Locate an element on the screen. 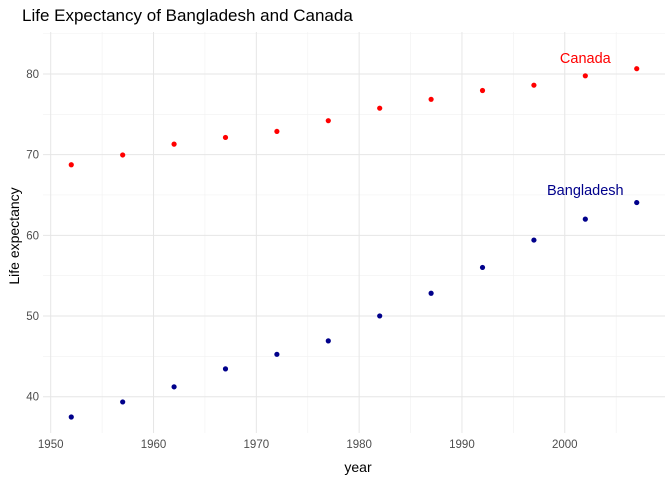  x-tick-label: 1980 is located at coordinates (359, 445).